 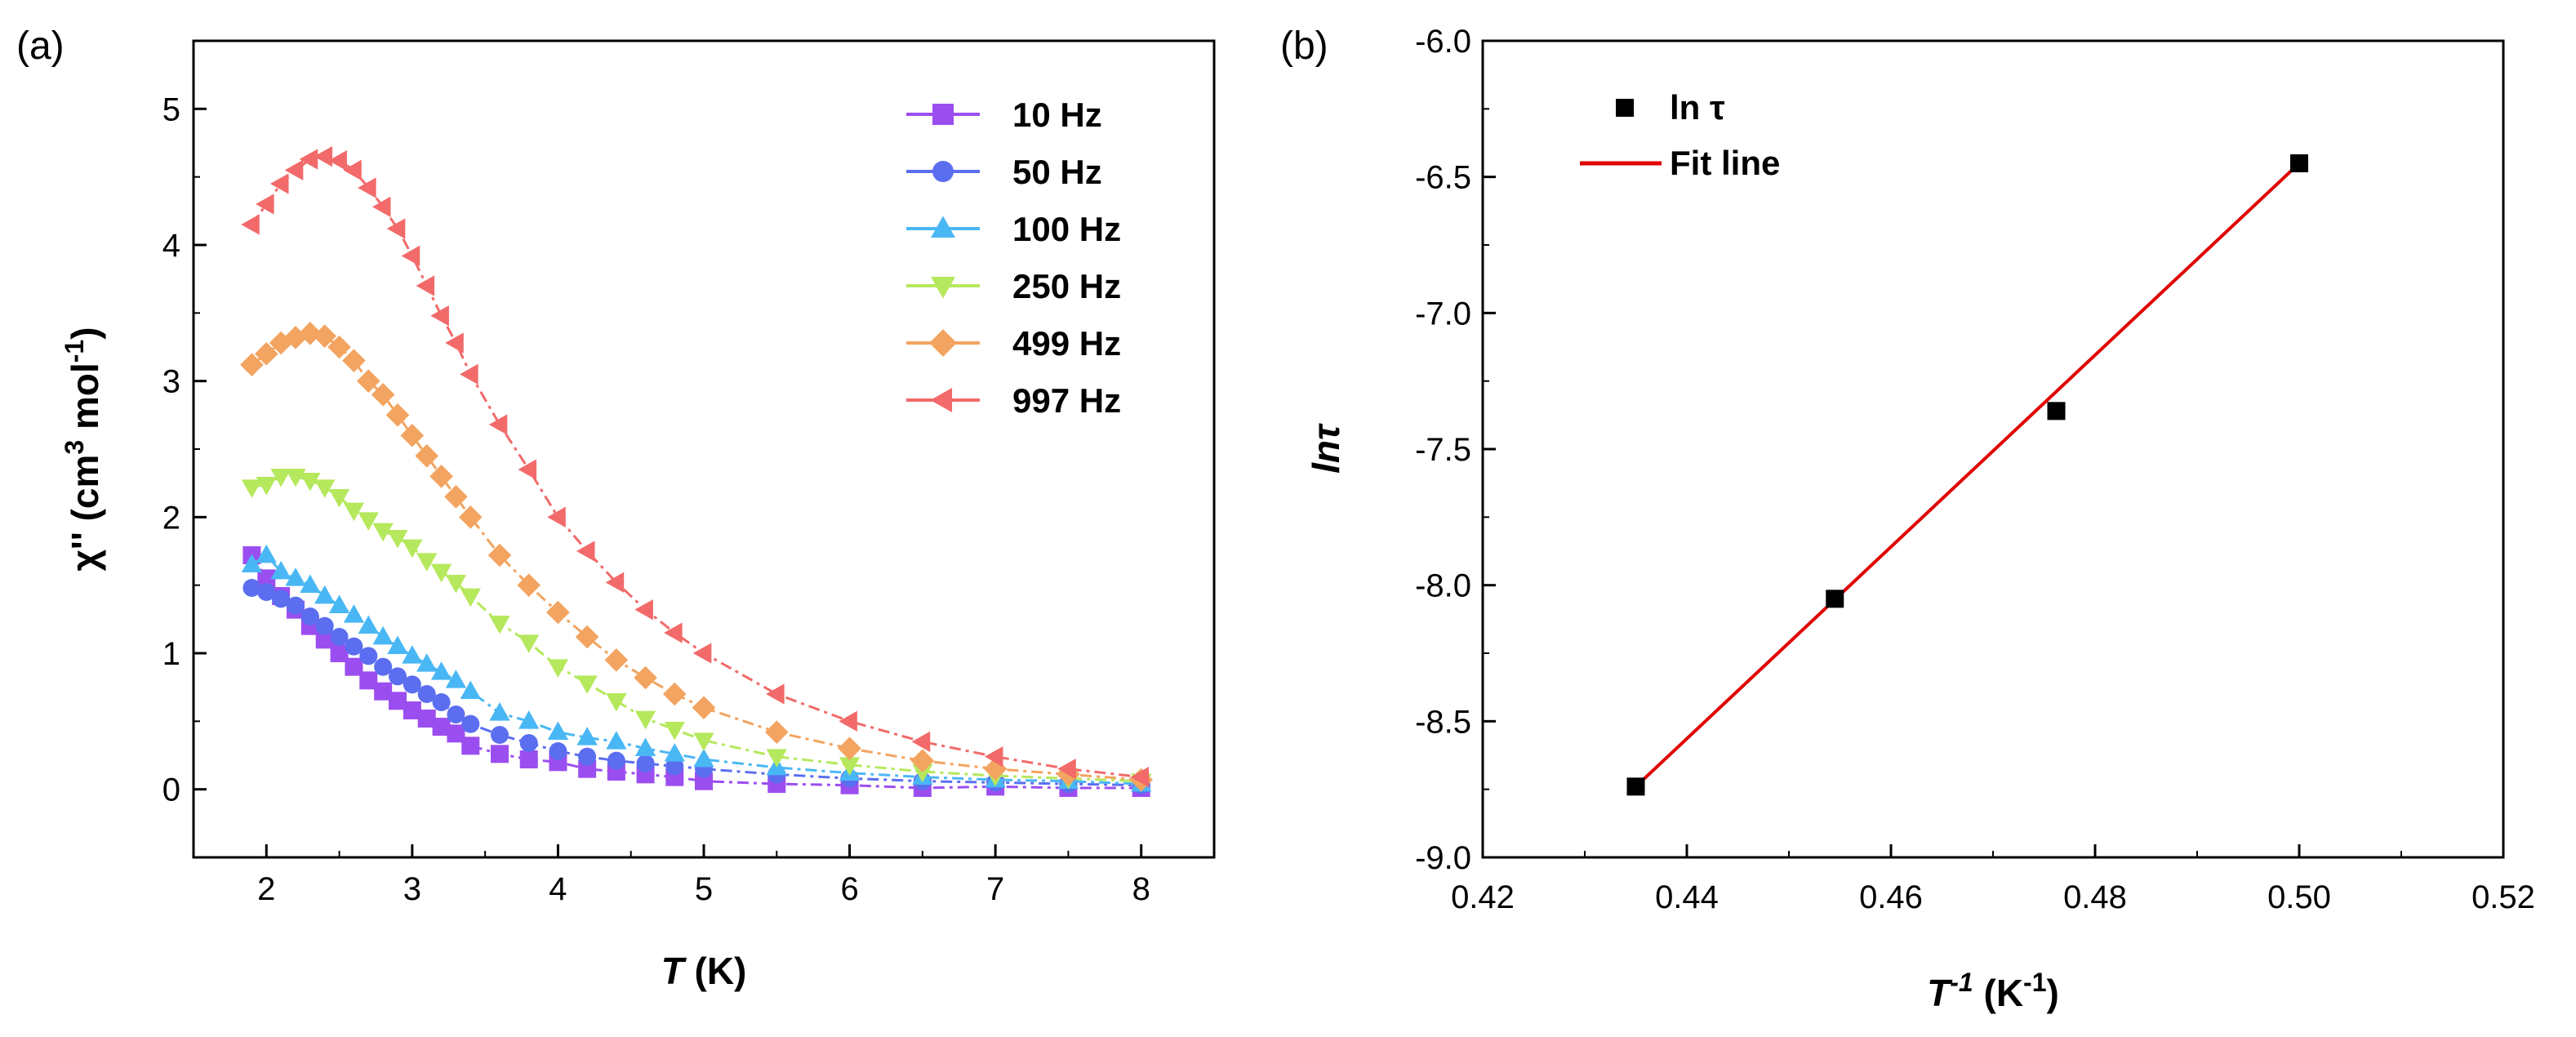 I want to click on legend-entry: 997 Hz, so click(x=1014, y=400).